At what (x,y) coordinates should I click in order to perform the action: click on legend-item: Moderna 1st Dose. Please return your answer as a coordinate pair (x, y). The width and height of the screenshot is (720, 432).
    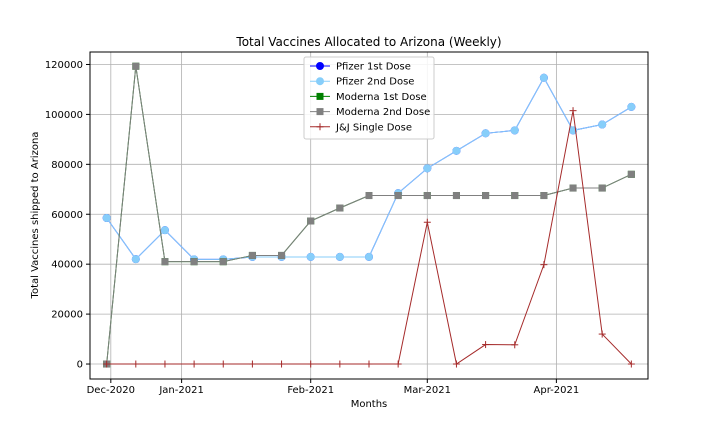
    Looking at the image, I should click on (368, 97).